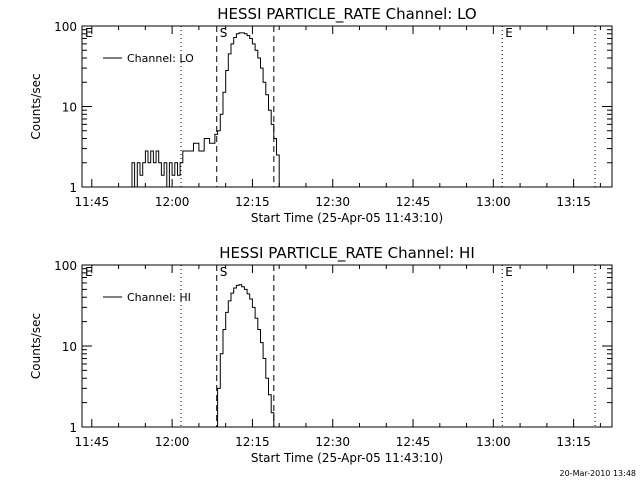 The height and width of the screenshot is (484, 640). Describe the element at coordinates (347, 253) in the screenshot. I see `chart-title: HESSI PARTICLE_RATE Channel: HI` at that location.